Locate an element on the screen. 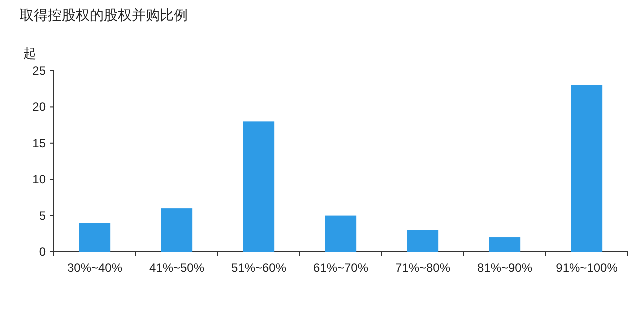 Image resolution: width=641 pixels, height=323 pixels. x-tick-label: 51%~60% is located at coordinates (259, 268).